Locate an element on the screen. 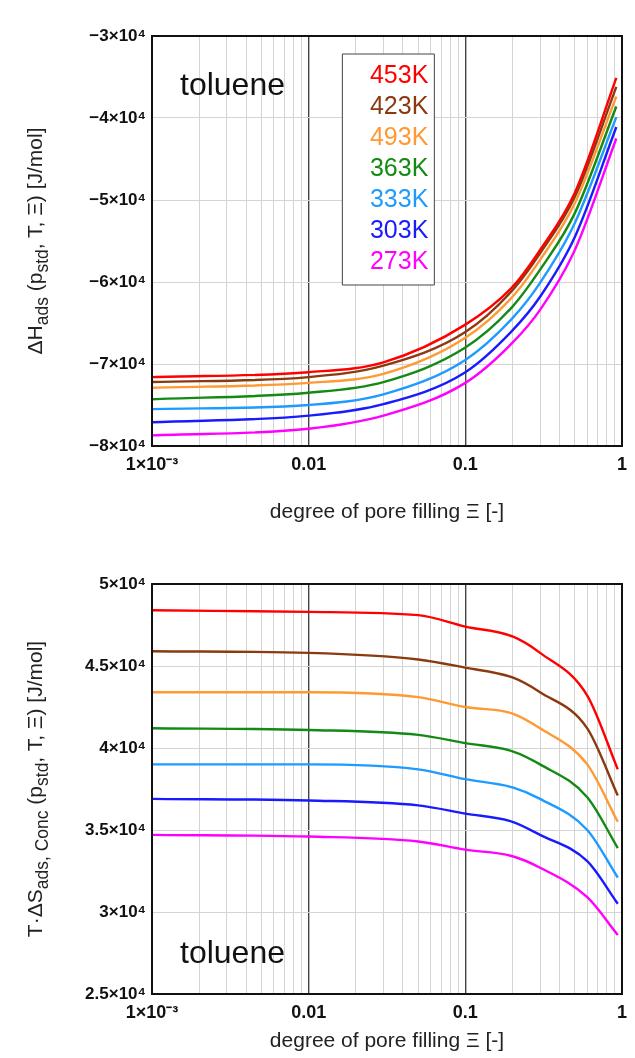 The height and width of the screenshot is (1058, 635). y-tick-label: −6×10⁴ is located at coordinates (117, 281).